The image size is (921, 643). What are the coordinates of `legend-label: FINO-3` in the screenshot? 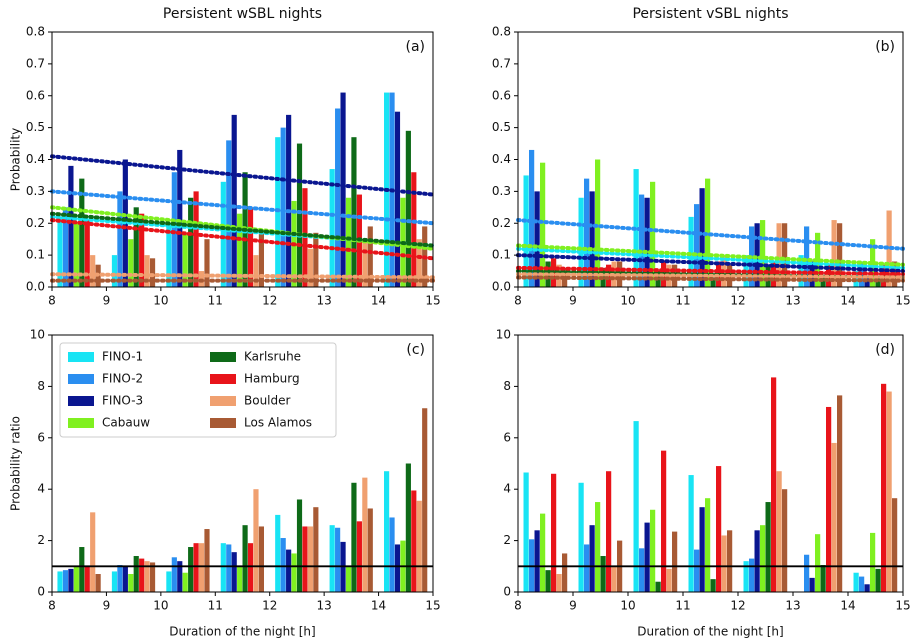 It's located at (122, 401).